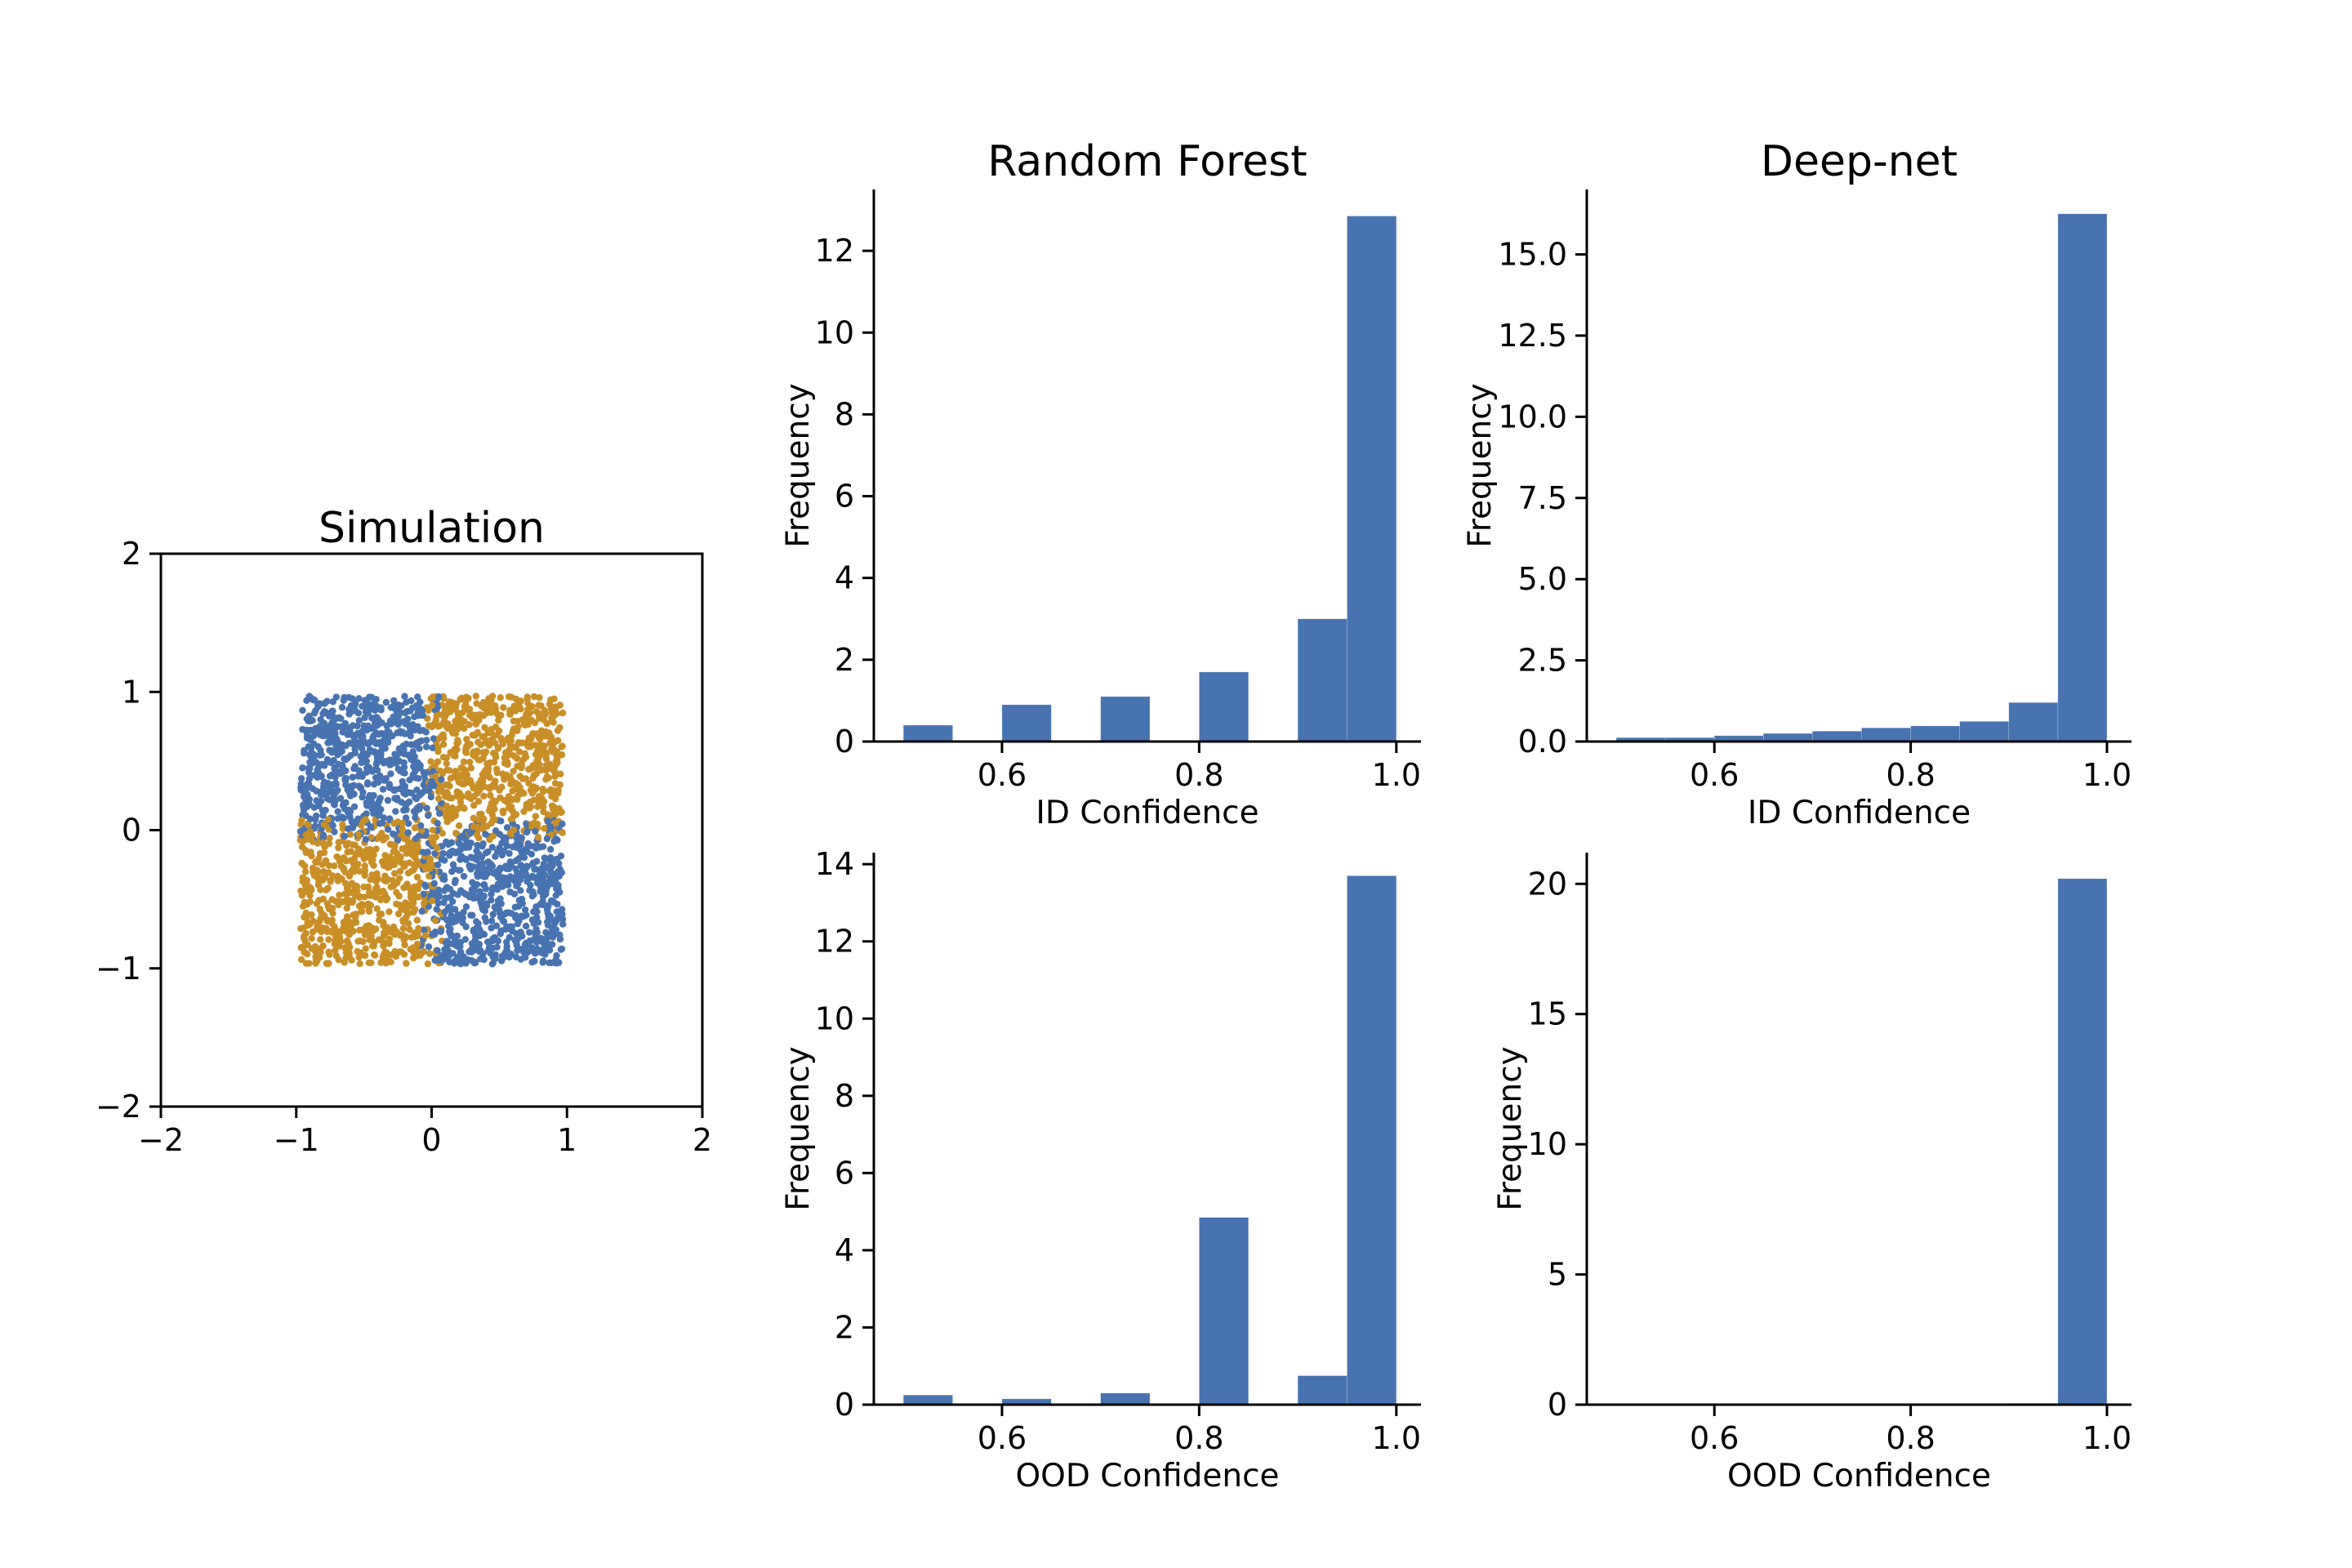 Image resolution: width=2352 pixels, height=1568 pixels. I want to click on x-tick-label: 1.0, so click(1396, 1438).